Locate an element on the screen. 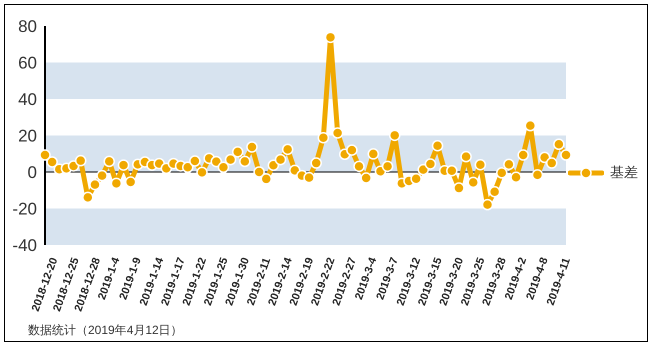  y-tick-label: -40 is located at coordinates (24, 246).